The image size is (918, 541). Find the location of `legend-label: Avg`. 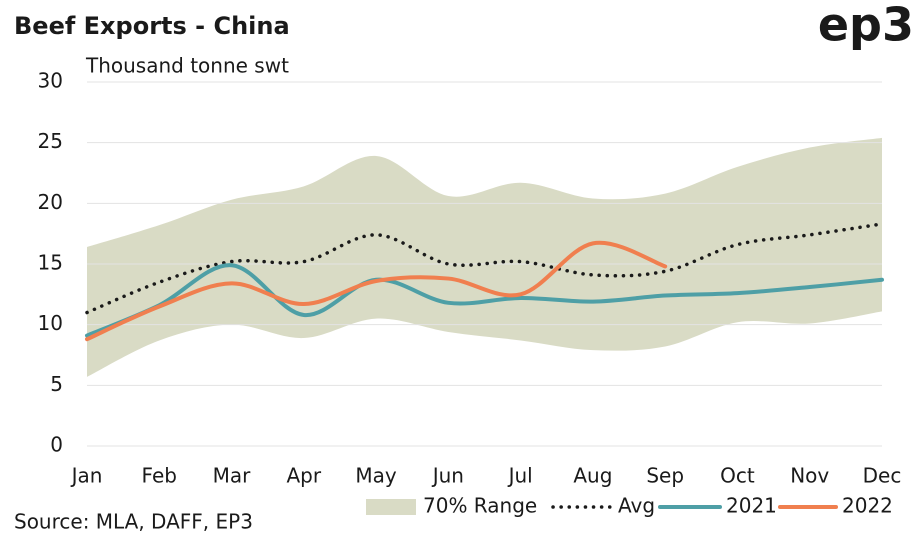

legend-label: Avg is located at coordinates (636, 506).